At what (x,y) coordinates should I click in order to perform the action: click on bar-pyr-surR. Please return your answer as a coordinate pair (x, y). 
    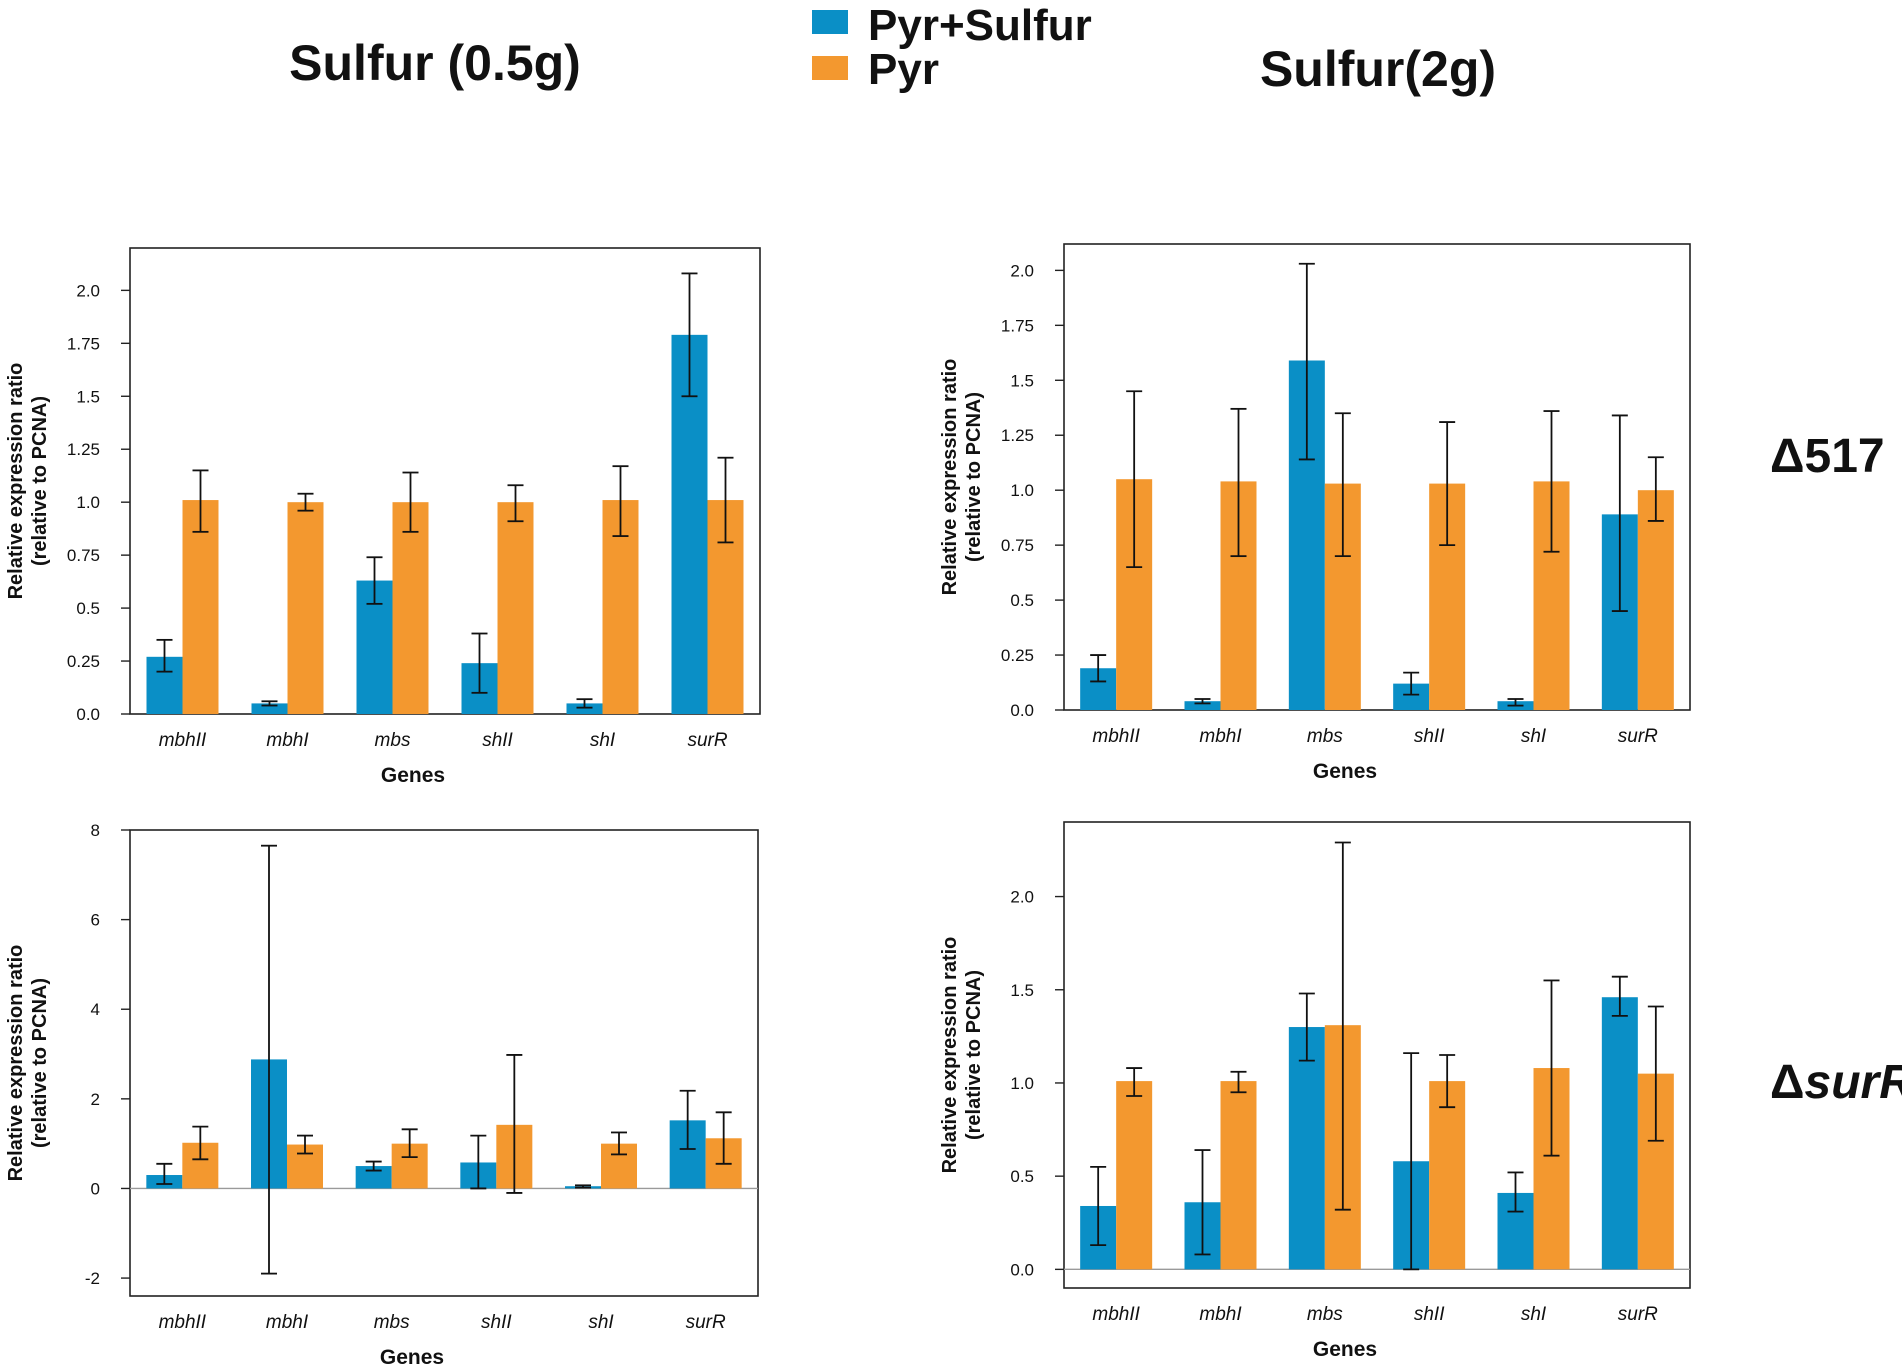
    Looking at the image, I should click on (1655, 600).